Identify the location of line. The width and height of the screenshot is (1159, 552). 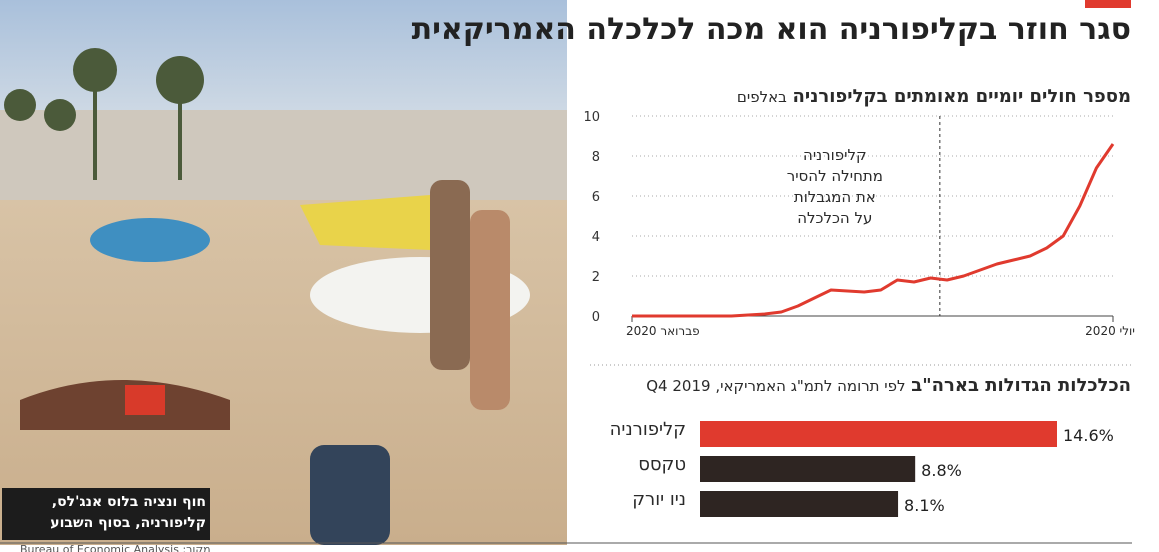
(873, 230).